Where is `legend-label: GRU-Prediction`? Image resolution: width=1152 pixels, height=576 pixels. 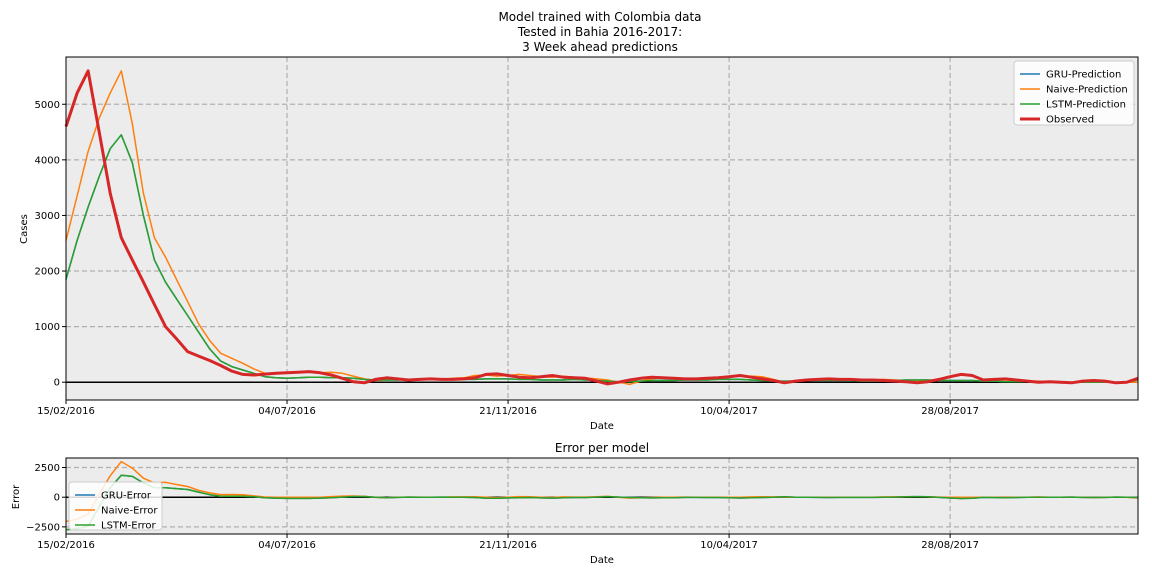
legend-label: GRU-Prediction is located at coordinates (1083, 75).